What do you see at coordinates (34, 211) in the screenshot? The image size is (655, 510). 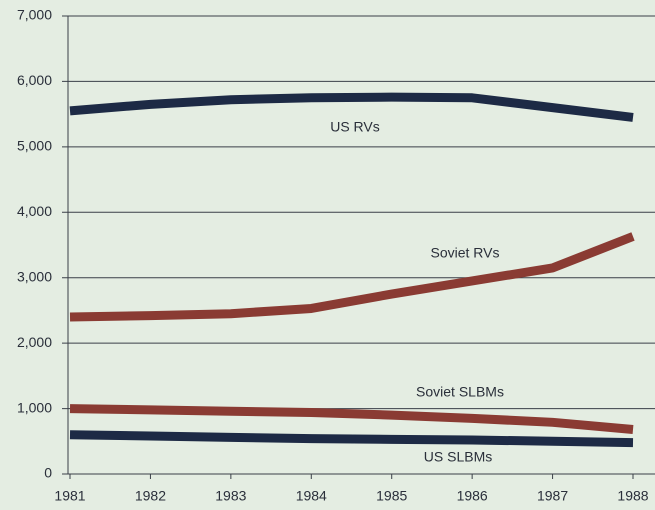 I see `y-tick-label: 4,000` at bounding box center [34, 211].